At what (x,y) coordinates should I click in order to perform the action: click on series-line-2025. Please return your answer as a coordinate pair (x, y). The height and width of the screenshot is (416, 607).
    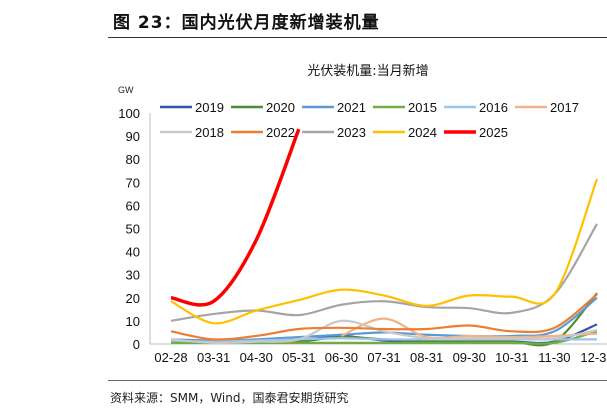
    Looking at the image, I should click on (235, 217).